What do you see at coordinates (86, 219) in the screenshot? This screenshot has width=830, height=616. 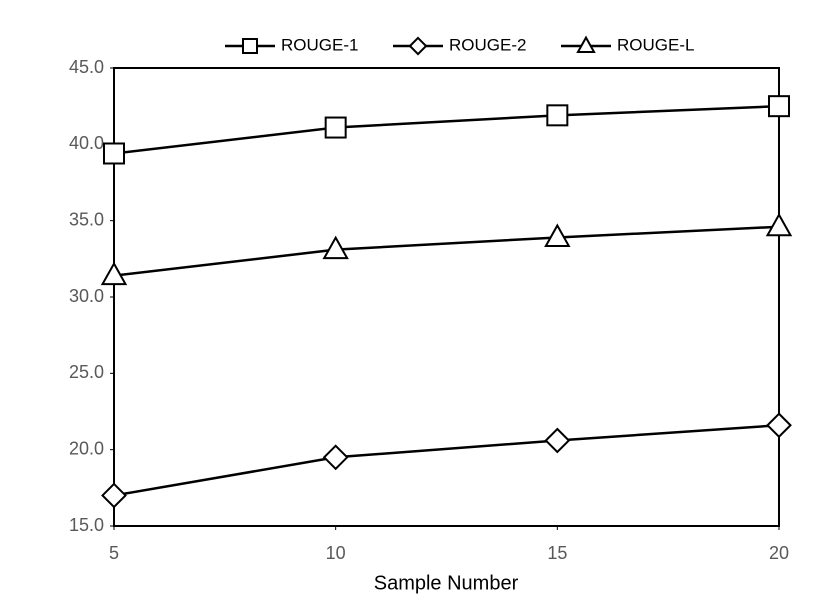 I see `y-tick-label: 35.0` at bounding box center [86, 219].